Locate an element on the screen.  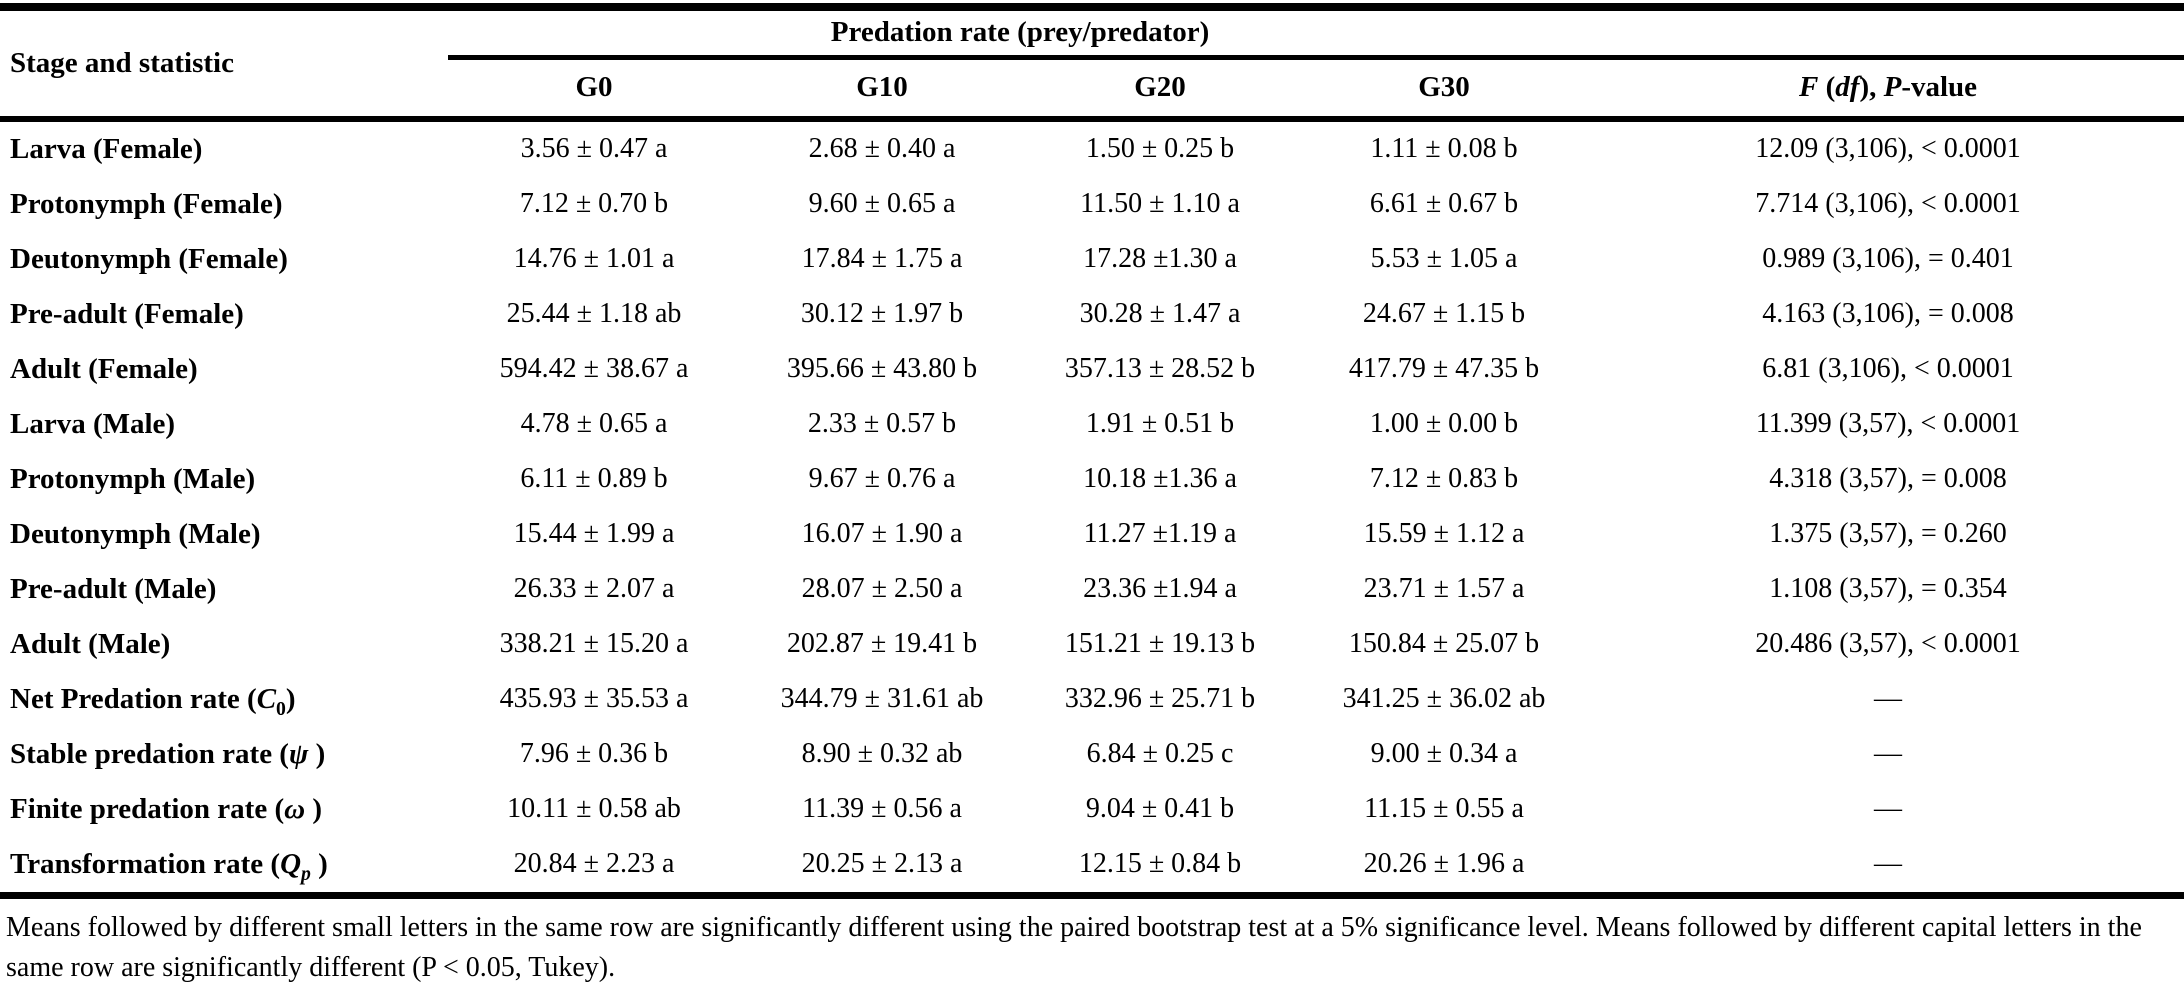
value-cell: 6.11 ± 0.89 b is located at coordinates (594, 478).